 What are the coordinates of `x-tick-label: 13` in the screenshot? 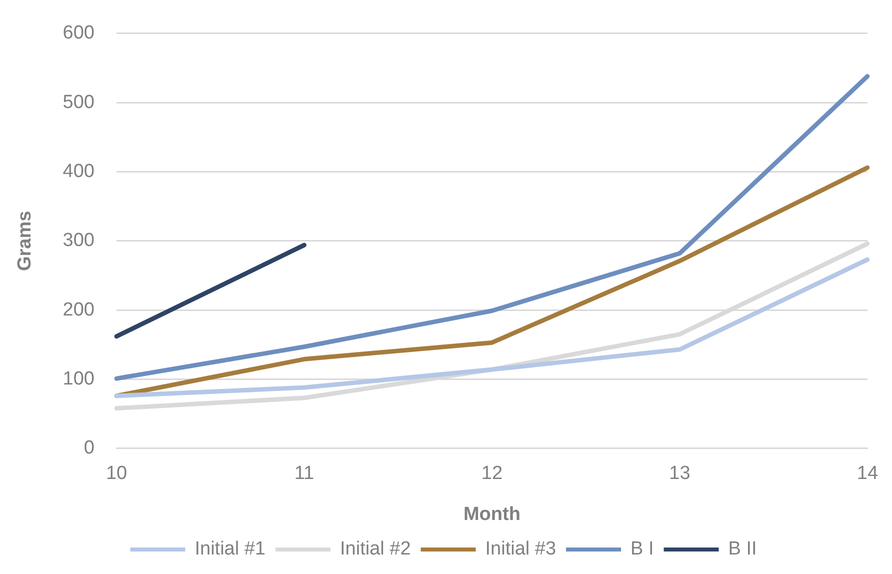 It's located at (679, 473).